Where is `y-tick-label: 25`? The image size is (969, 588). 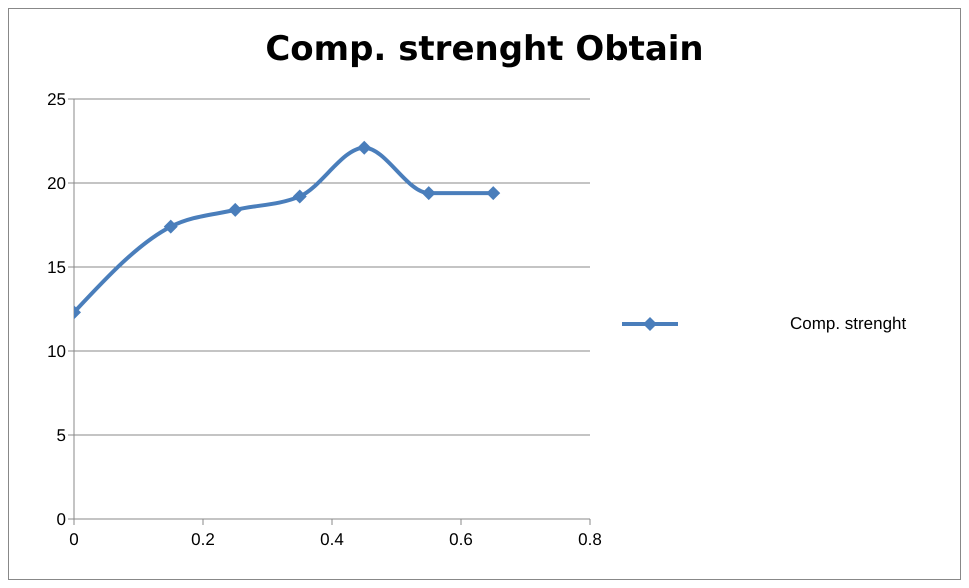 y-tick-label: 25 is located at coordinates (56, 100).